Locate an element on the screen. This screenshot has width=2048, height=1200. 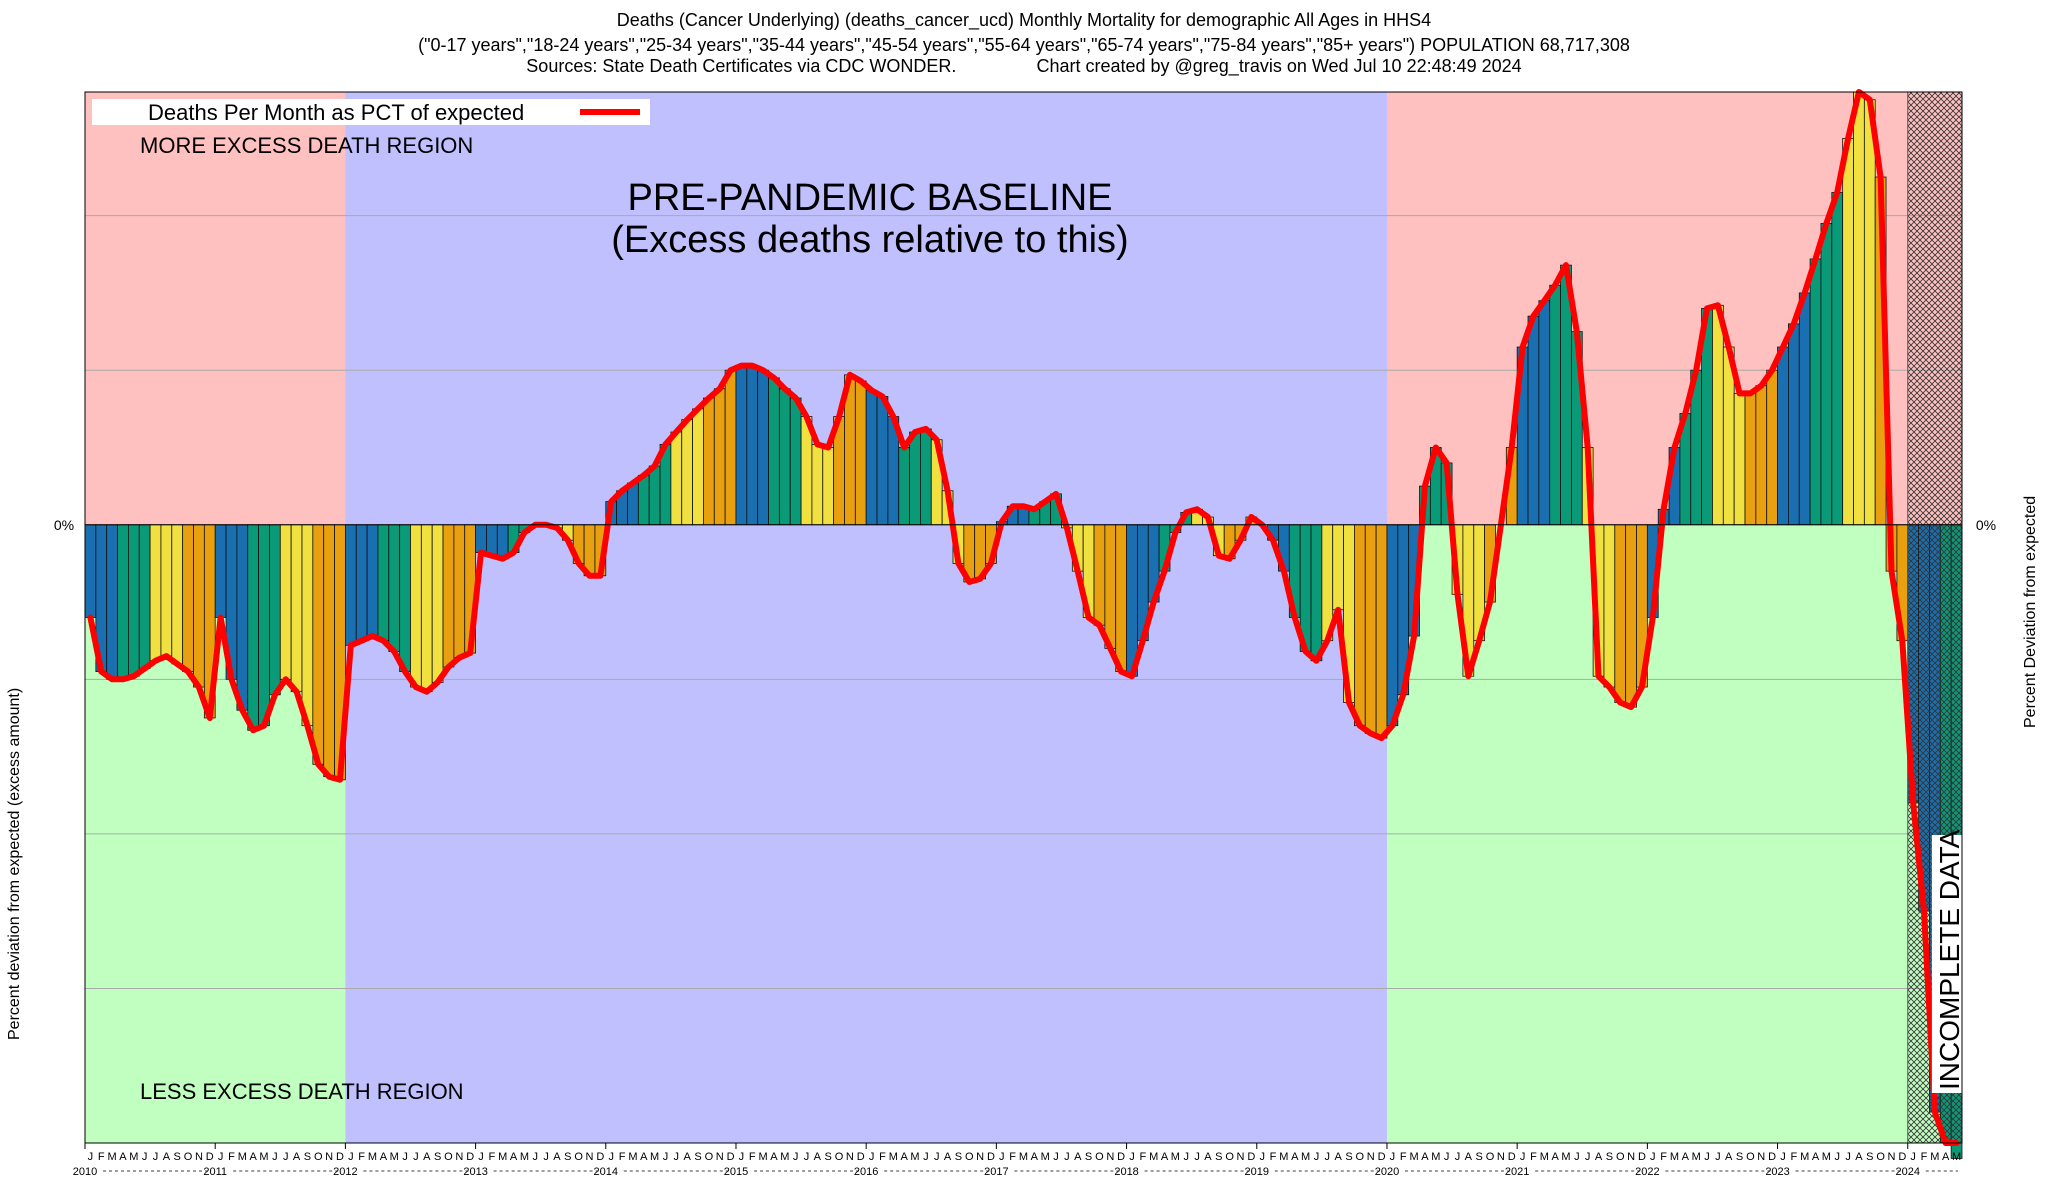
year-tick-label: 2015 is located at coordinates (736, 1172).